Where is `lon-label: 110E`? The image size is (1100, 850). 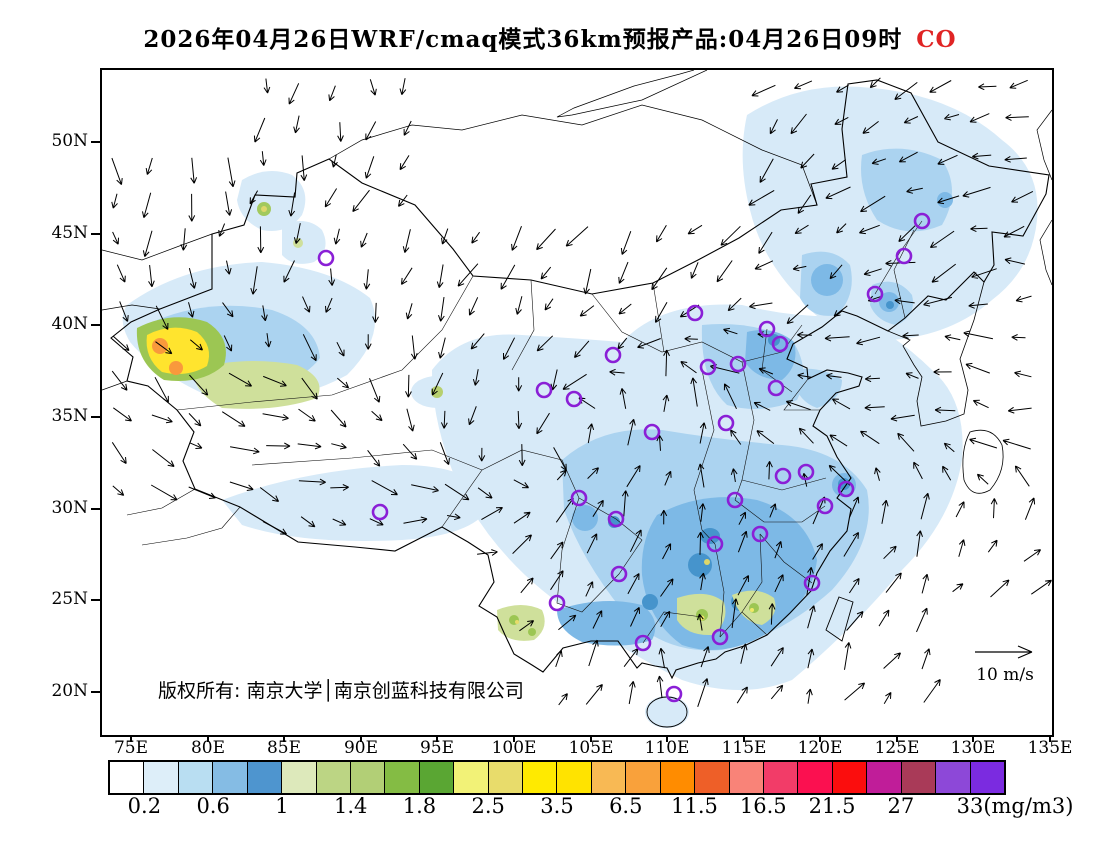
lon-label: 110E is located at coordinates (667, 748).